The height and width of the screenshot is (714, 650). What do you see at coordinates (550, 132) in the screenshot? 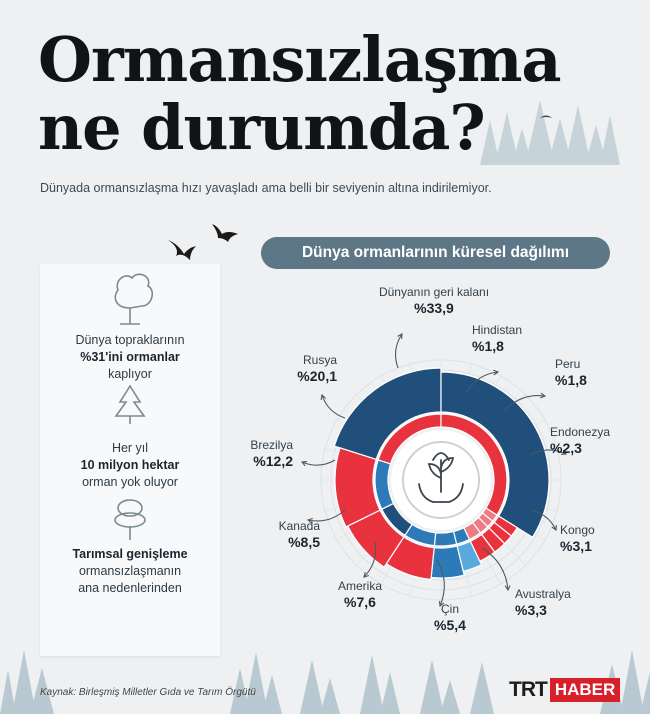
I see `top-right-forest` at bounding box center [550, 132].